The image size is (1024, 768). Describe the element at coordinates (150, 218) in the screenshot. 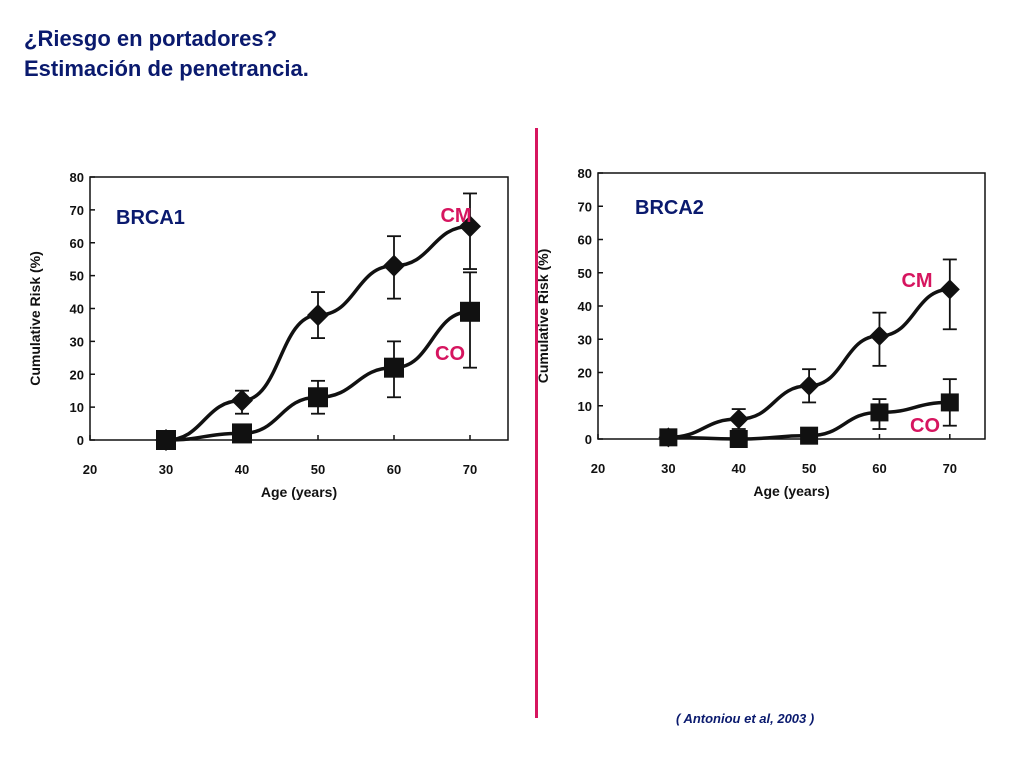

I see `gene-label: BRCA1` at that location.